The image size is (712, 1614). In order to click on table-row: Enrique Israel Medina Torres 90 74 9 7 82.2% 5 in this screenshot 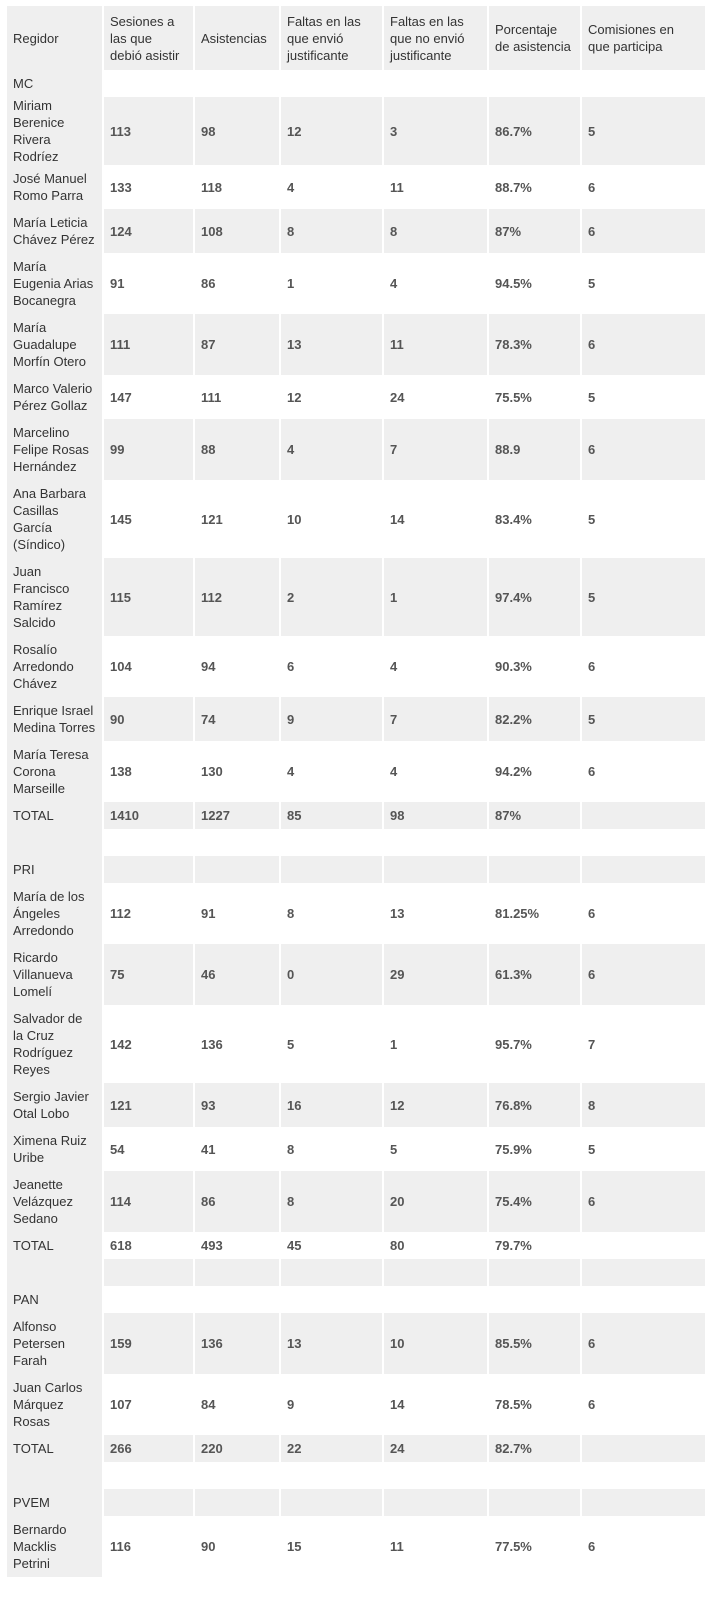, I will do `click(356, 719)`.